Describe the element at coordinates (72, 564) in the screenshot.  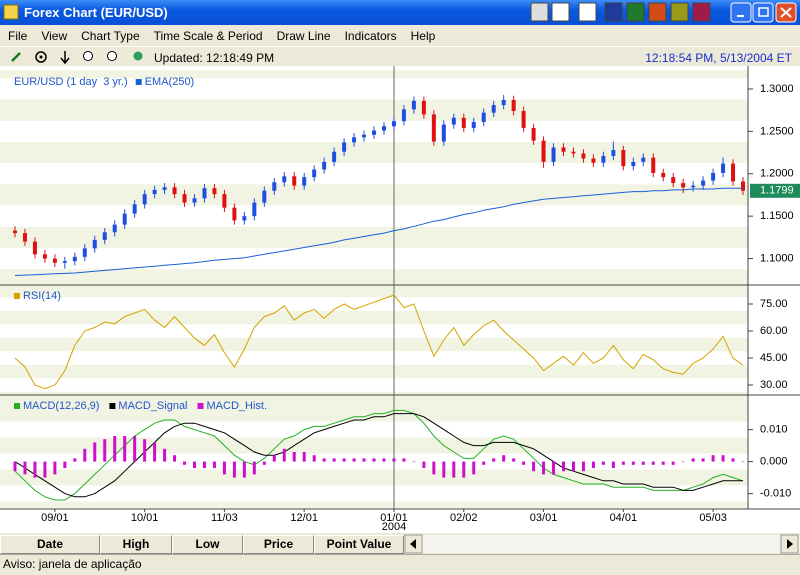
I see `status-text: Aviso: janela de aplicação` at that location.